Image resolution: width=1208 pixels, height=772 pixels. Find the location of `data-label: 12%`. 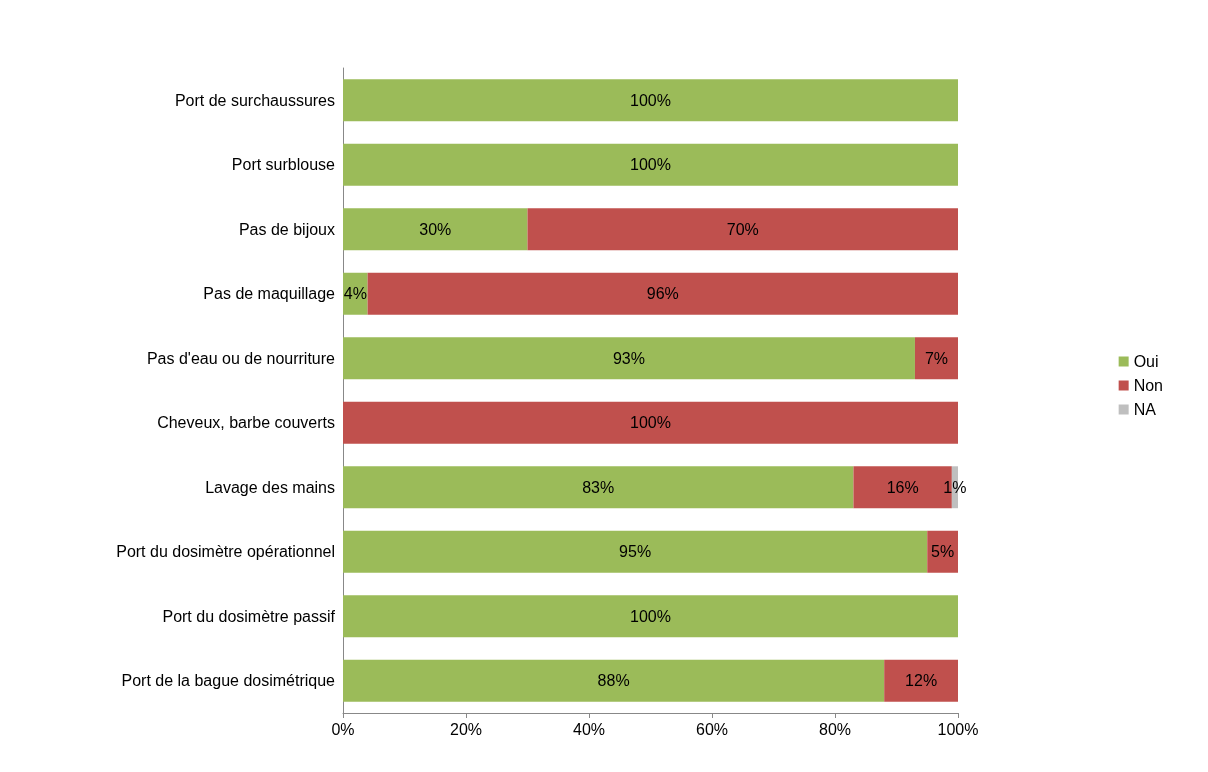

data-label: 12% is located at coordinates (921, 681).